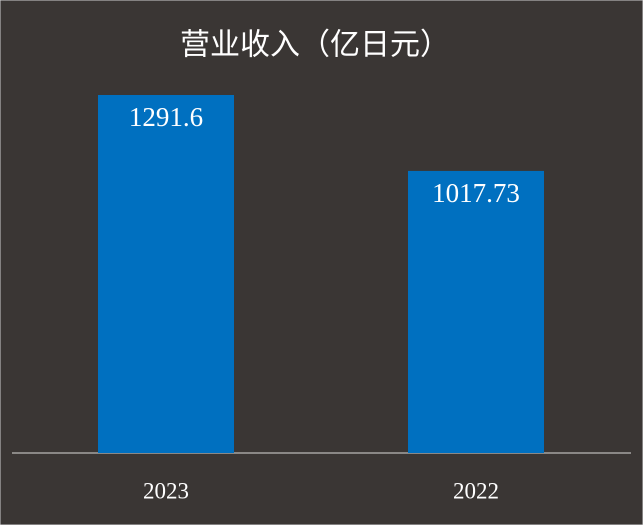 This screenshot has height=525, width=643. I want to click on data-label: 1017.73, so click(476, 193).